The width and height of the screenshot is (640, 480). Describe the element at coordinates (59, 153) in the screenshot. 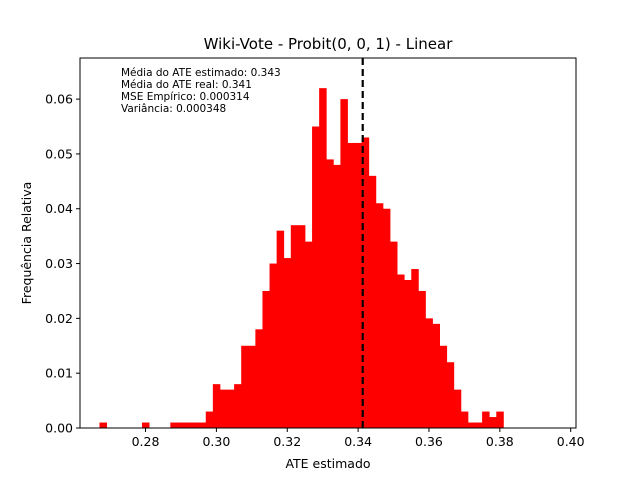

I see `y-tick-label: 0.05` at that location.